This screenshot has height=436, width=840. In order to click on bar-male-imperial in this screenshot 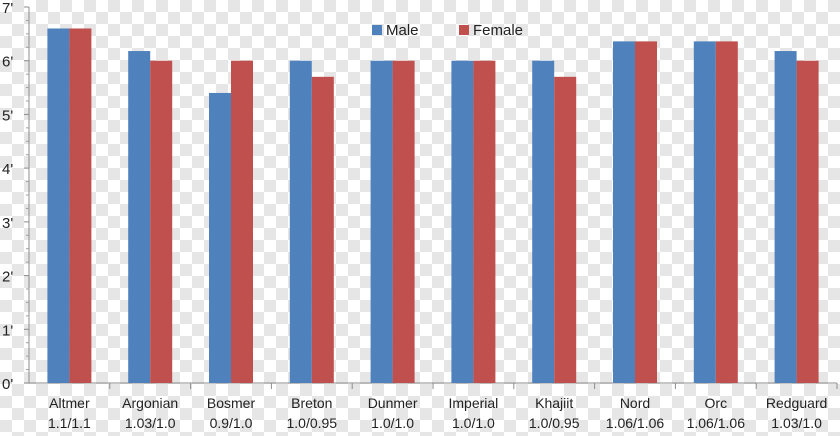, I will do `click(462, 221)`.